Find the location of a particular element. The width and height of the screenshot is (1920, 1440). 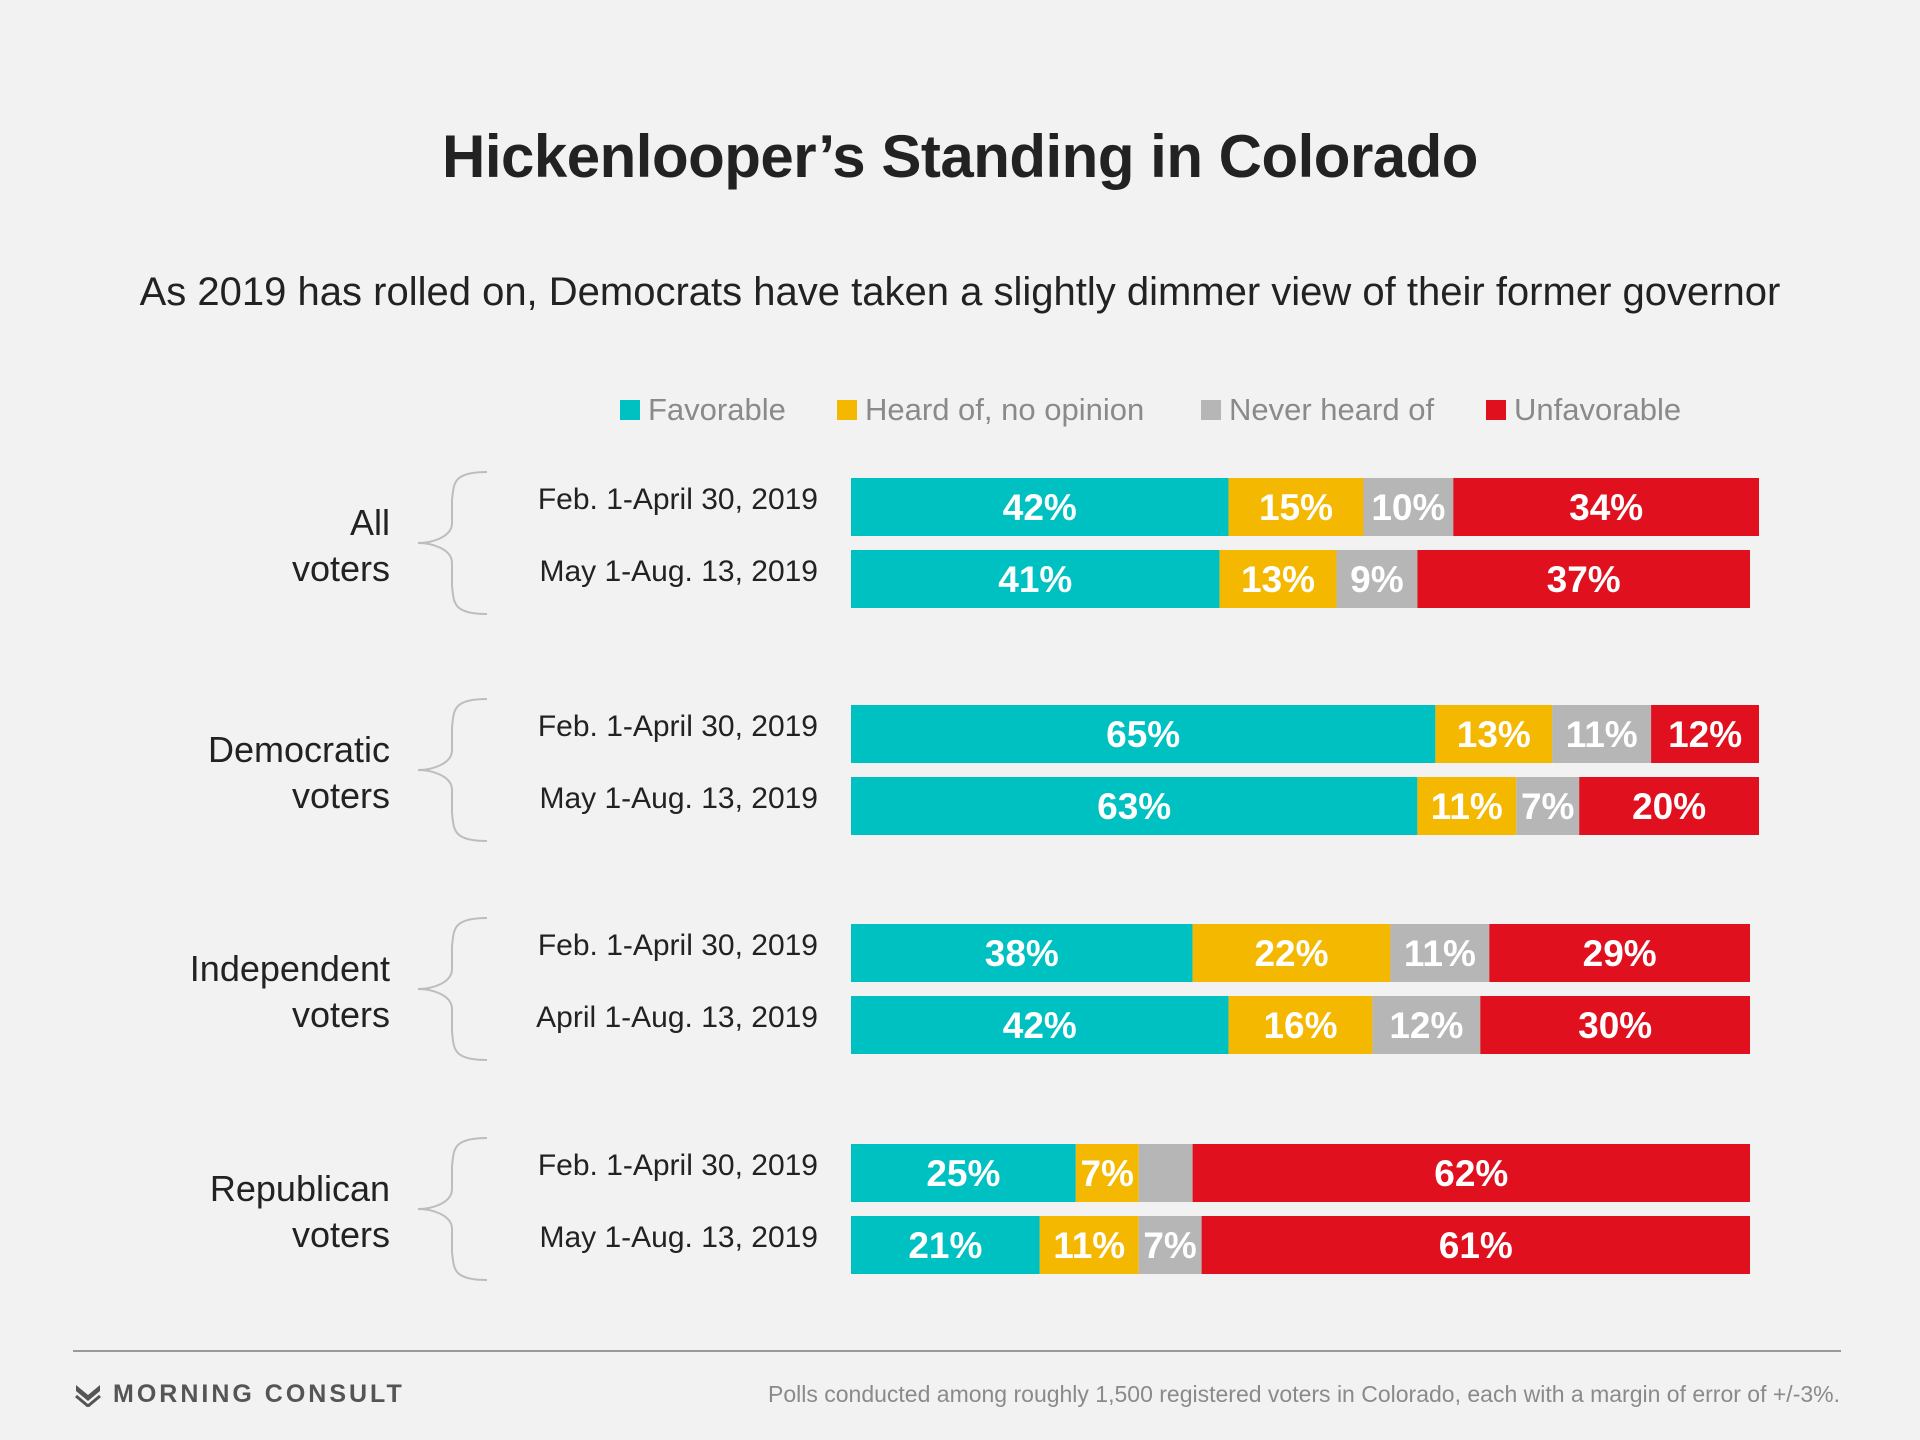

data-label-never-heard-of: 9% is located at coordinates (1376, 579).